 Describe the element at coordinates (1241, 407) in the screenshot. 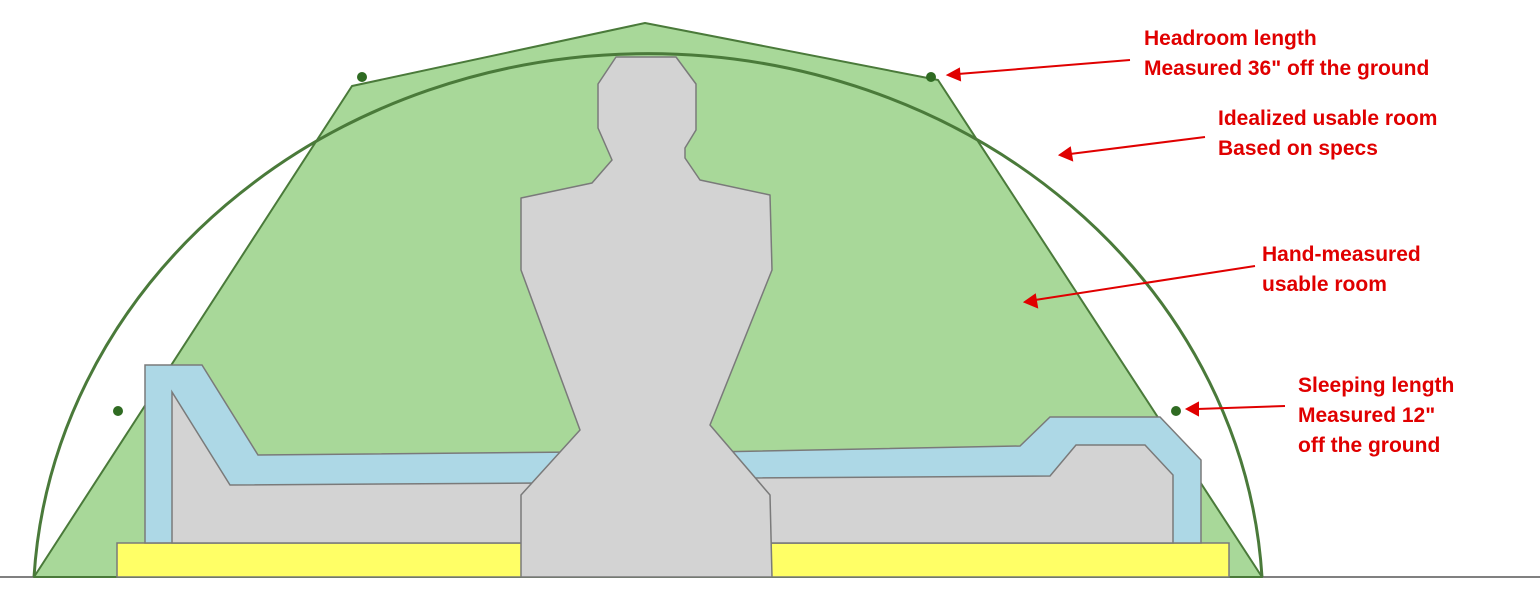

I see `sleeping-arrow` at that location.